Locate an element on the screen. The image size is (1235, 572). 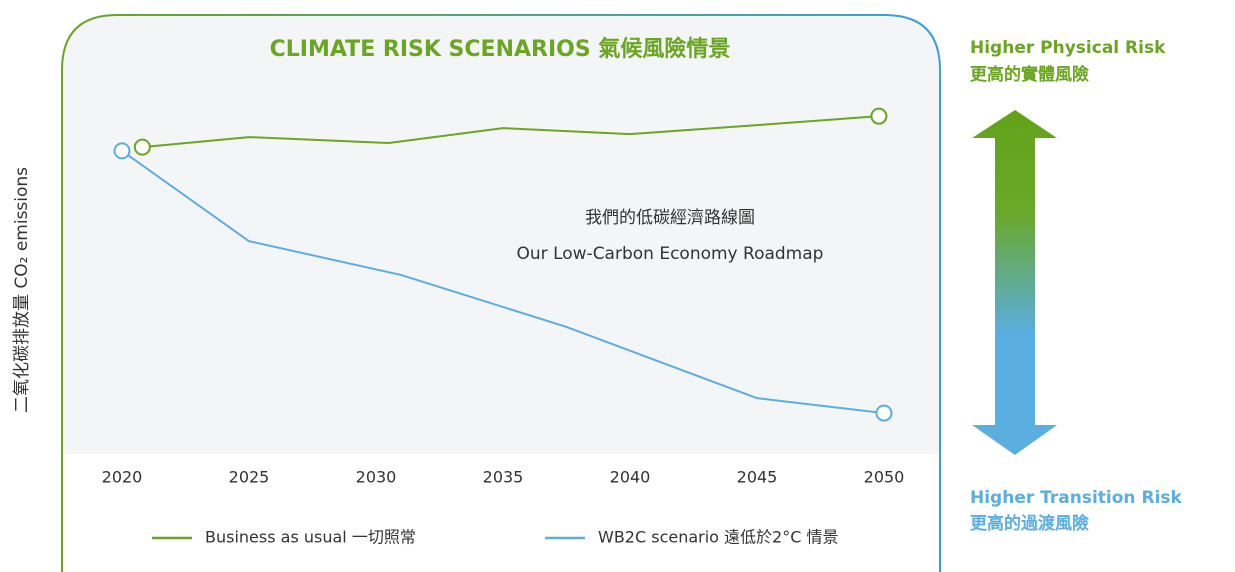
legend-label: Business as usual 一切照常 is located at coordinates (310, 537).